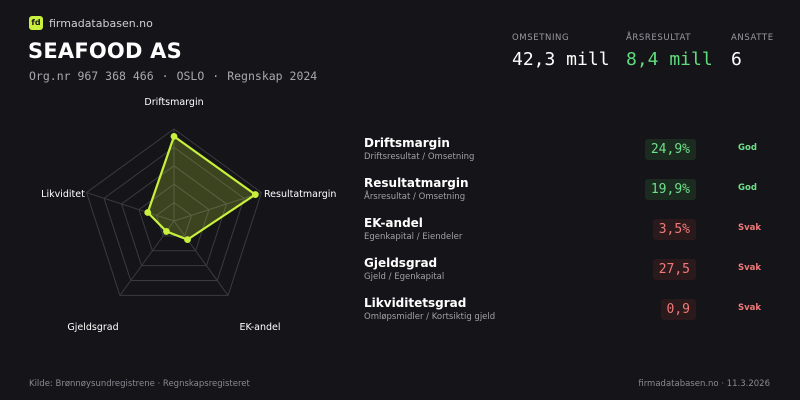 The image size is (800, 400). What do you see at coordinates (669, 59) in the screenshot?
I see `kpi-value: 8,4 mill` at bounding box center [669, 59].